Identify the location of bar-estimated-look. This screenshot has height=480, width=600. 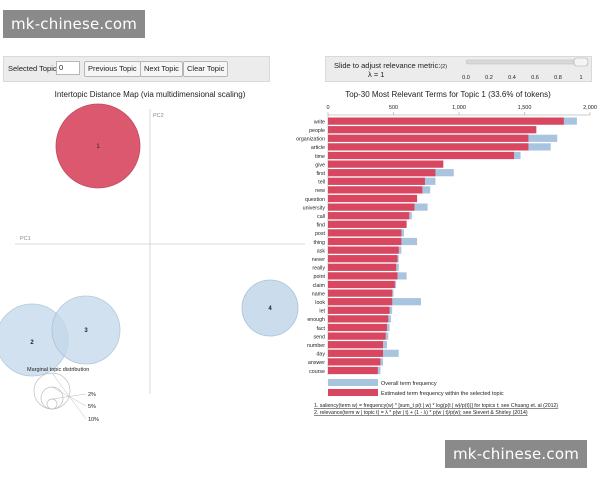
(360, 302).